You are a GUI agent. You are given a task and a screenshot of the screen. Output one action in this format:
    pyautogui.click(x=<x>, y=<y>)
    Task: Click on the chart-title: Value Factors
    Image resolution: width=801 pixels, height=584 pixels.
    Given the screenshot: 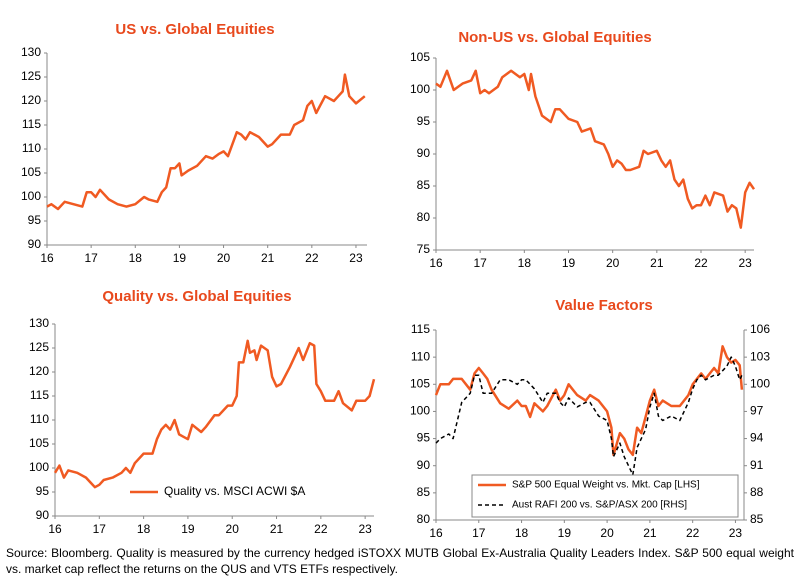 What is the action you would take?
    pyautogui.click(x=604, y=305)
    